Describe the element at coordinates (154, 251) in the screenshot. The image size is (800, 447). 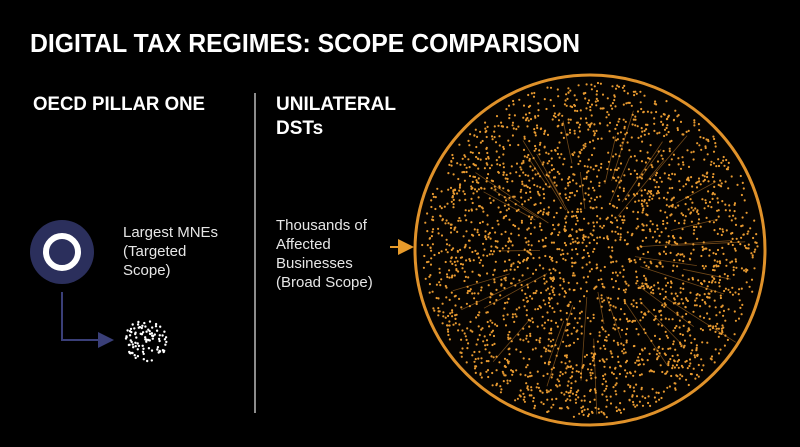
I see `text-line: (Targeted` at that location.